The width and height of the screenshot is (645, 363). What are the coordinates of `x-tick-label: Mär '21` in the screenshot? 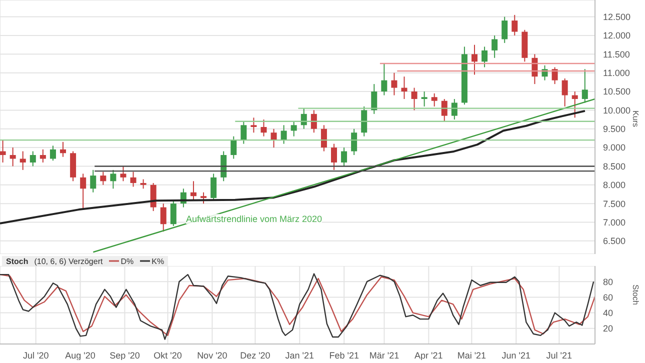 It's located at (384, 355).